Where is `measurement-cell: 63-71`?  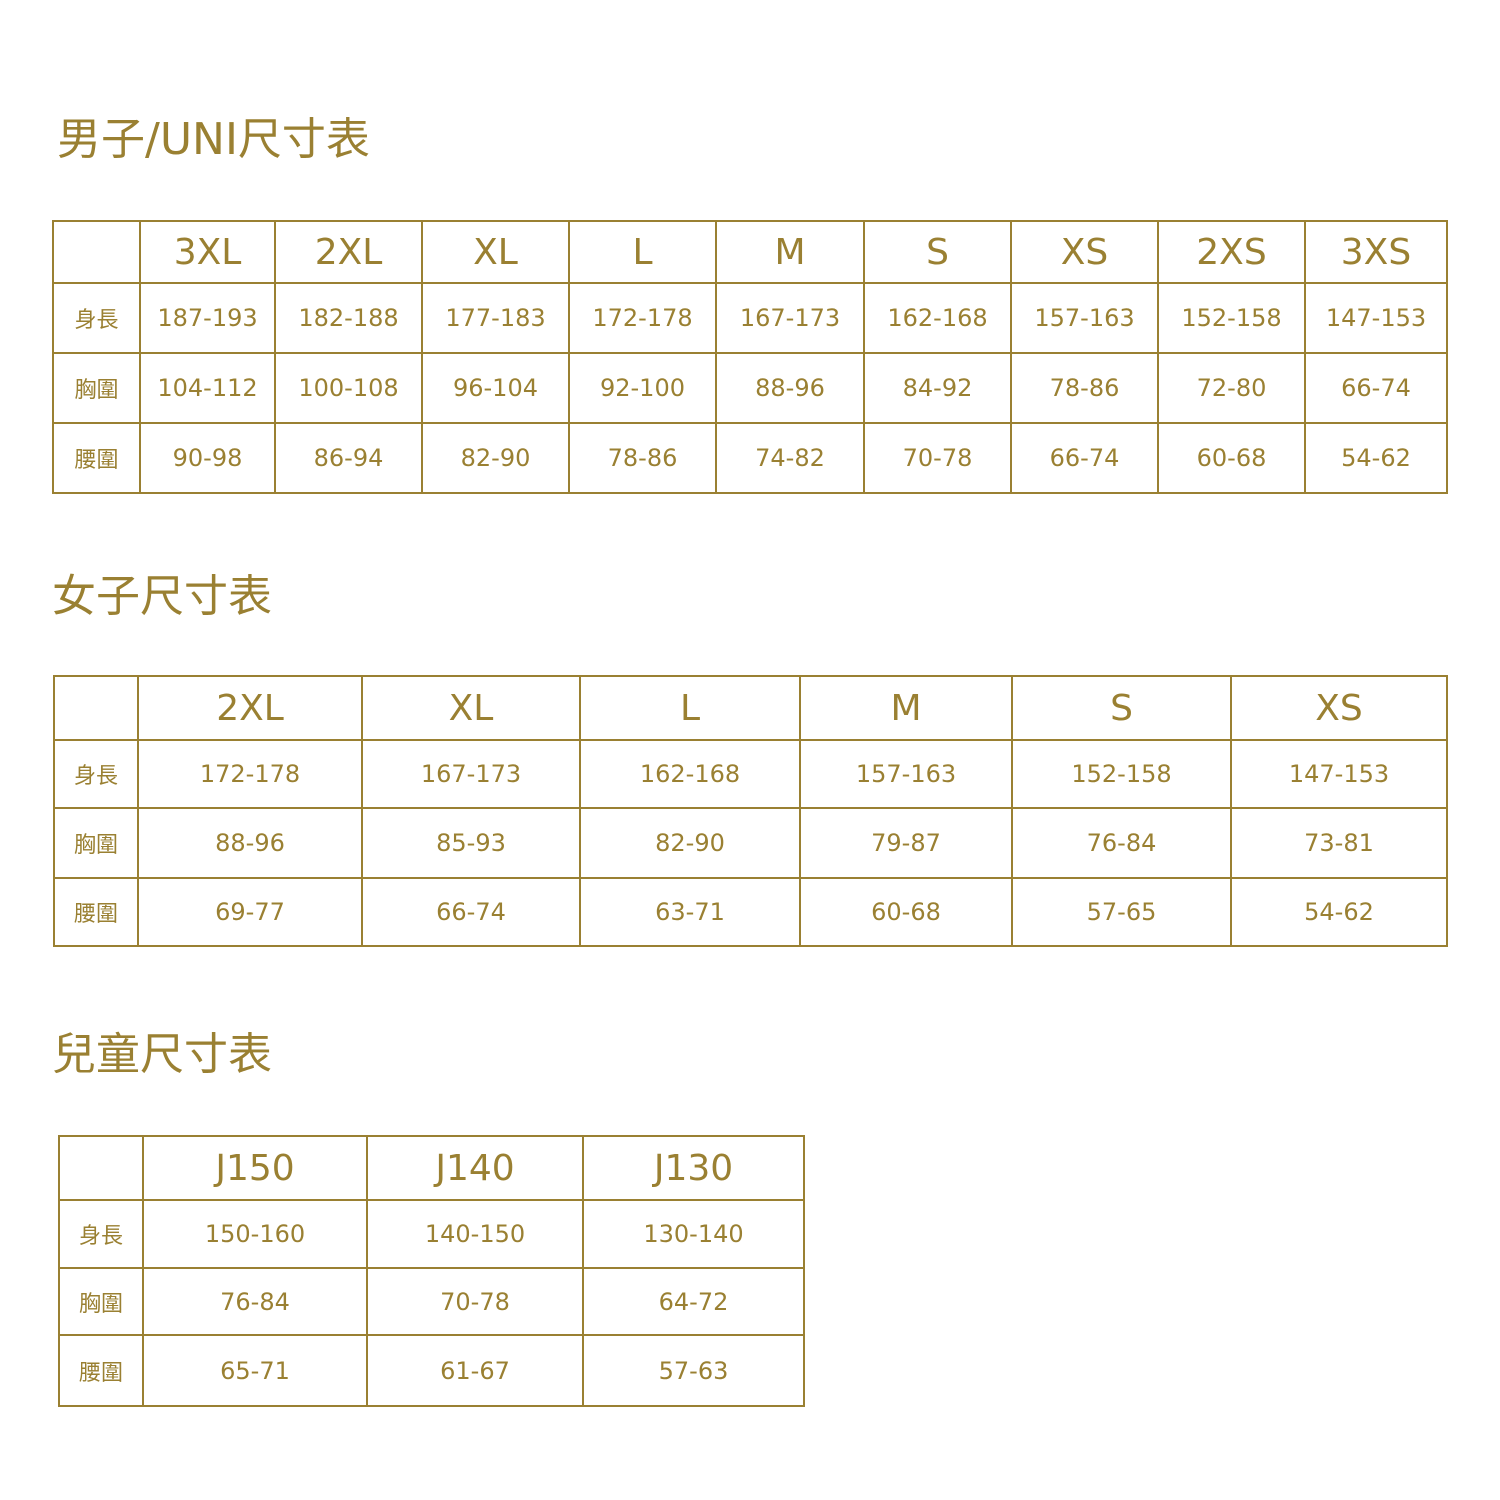
measurement-cell: 63-71 is located at coordinates (690, 912).